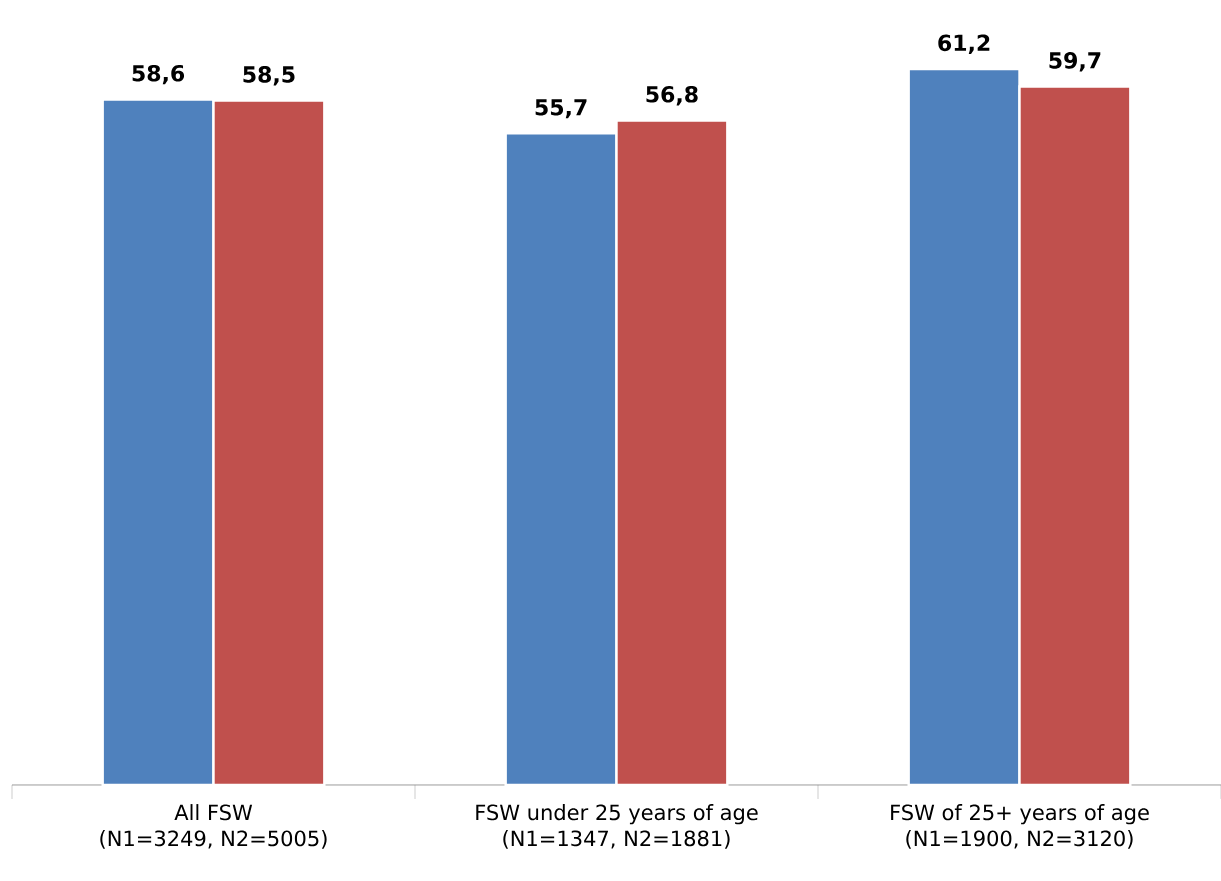  I want to click on x-tick-label: FSW under 25 years of age (N1=1347, N2=1881), so click(617, 826).